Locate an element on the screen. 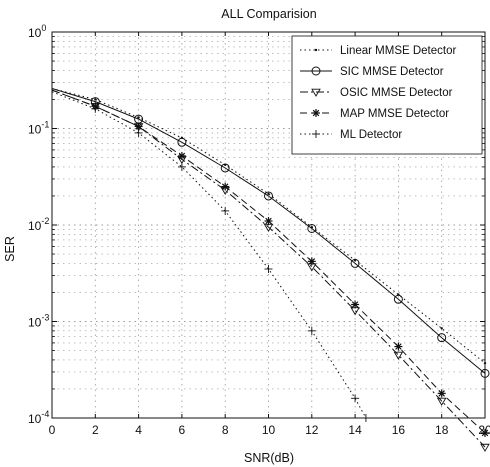 This screenshot has height=467, width=490. x-tick-label: 0 is located at coordinates (52, 430).